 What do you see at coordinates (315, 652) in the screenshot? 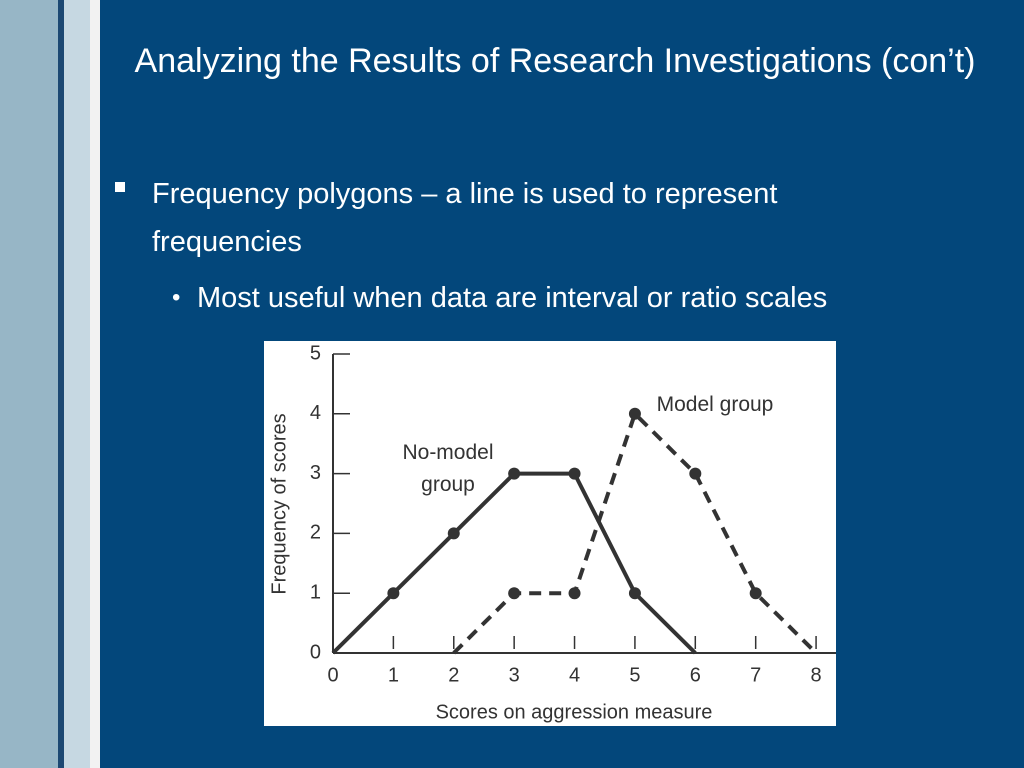
I see `y-tick-label: 0` at bounding box center [315, 652].